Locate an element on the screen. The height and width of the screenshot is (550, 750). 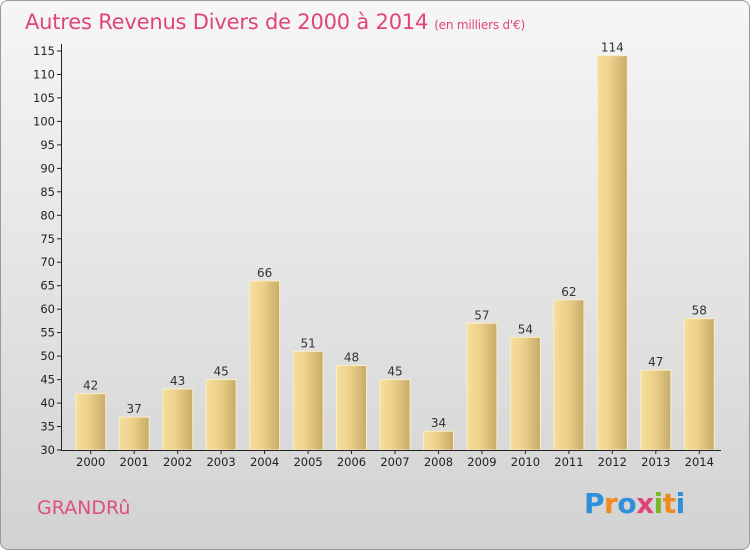
data-label: 57 is located at coordinates (481, 315).